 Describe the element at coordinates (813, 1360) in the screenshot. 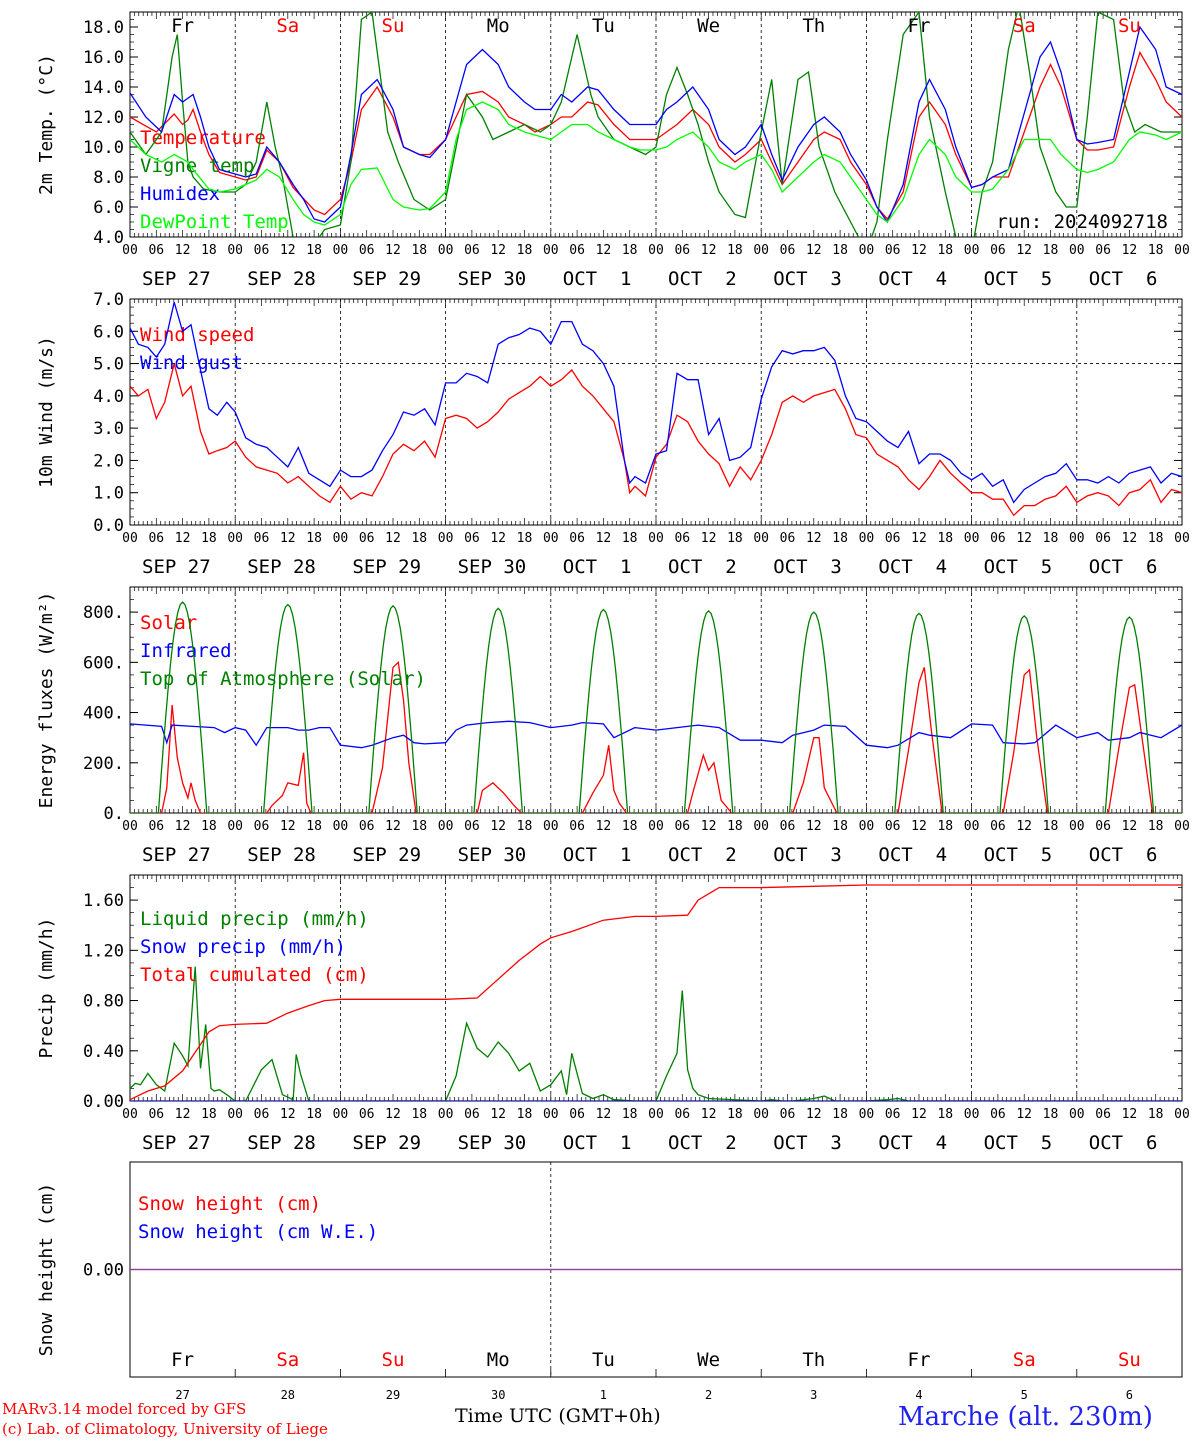

I see `weekday-label-bottom: Th` at that location.